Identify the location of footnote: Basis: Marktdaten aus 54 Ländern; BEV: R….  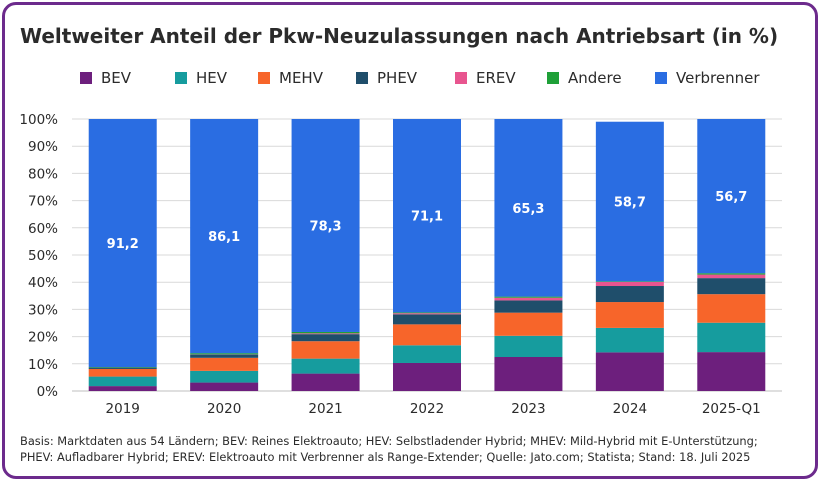
(415, 449).